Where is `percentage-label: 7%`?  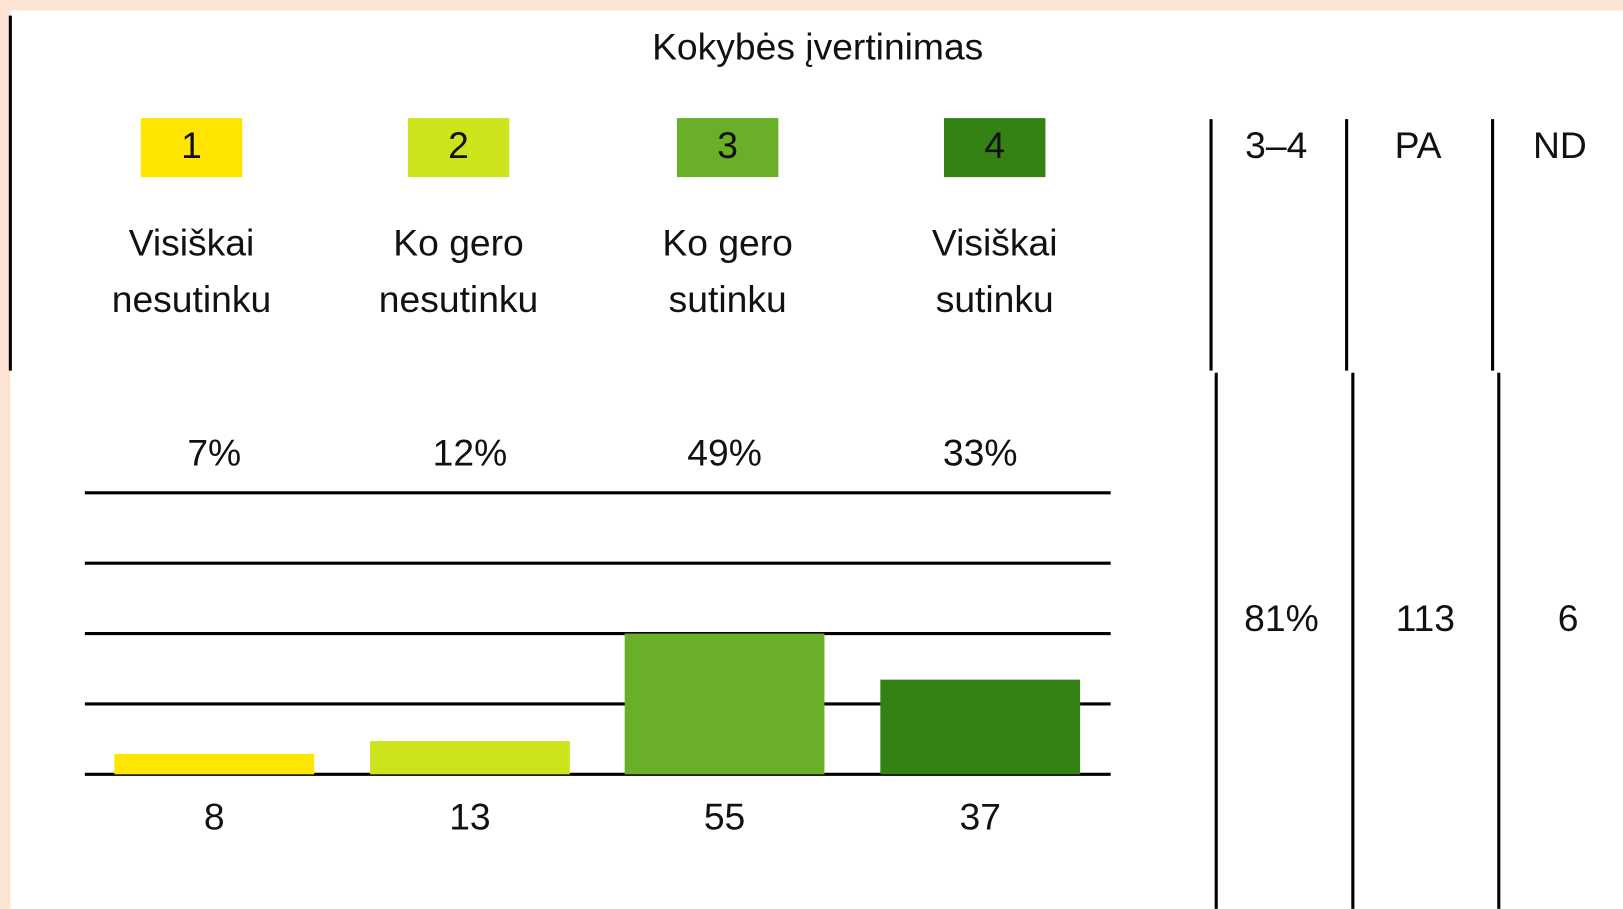 percentage-label: 7% is located at coordinates (214, 452).